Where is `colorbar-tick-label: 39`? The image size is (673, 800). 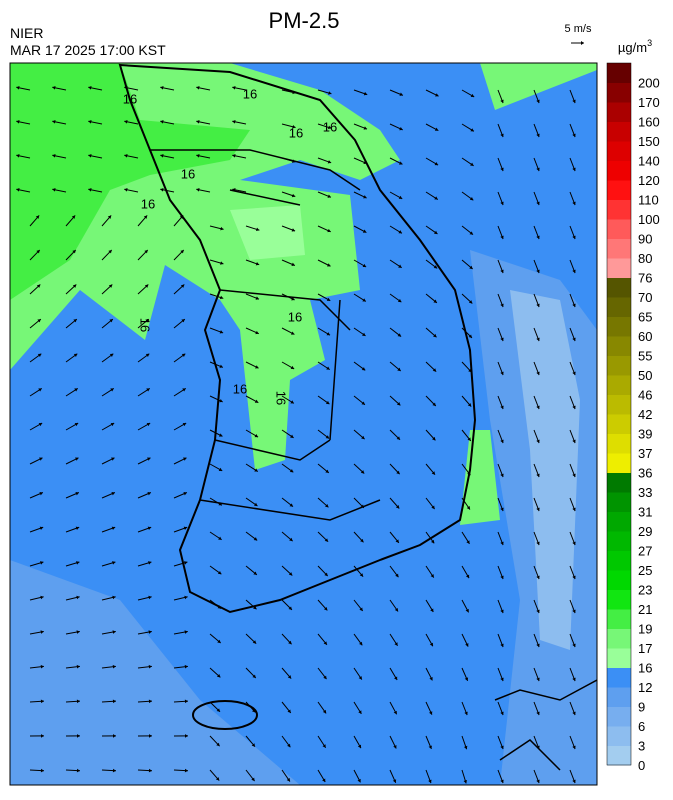 colorbar-tick-label: 39 is located at coordinates (645, 434).